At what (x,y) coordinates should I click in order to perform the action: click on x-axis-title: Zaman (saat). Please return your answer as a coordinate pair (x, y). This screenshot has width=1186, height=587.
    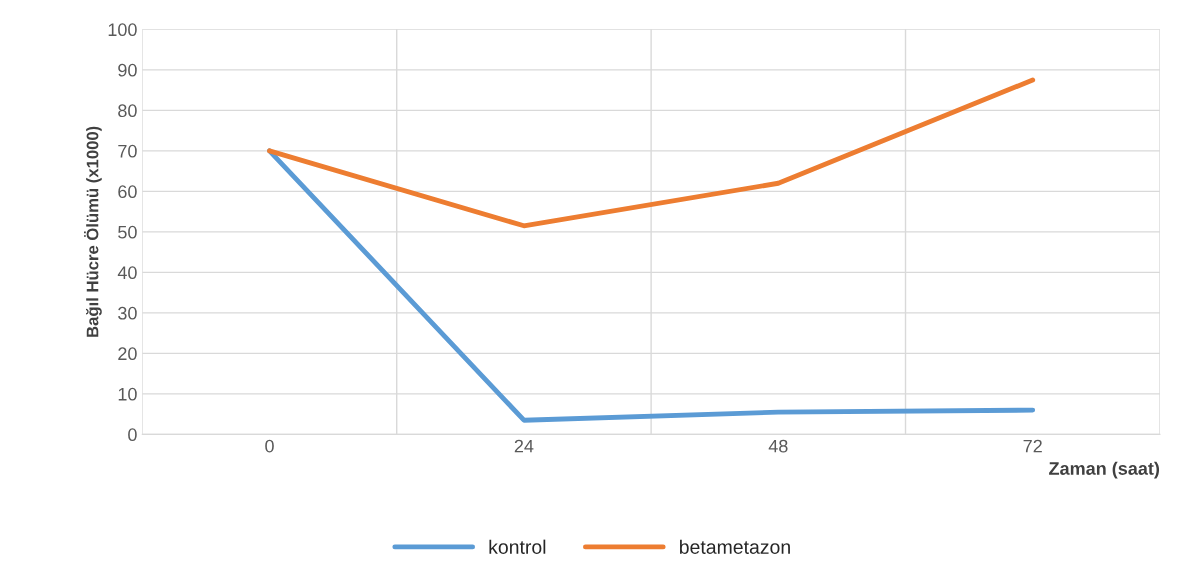
    Looking at the image, I should click on (1104, 470).